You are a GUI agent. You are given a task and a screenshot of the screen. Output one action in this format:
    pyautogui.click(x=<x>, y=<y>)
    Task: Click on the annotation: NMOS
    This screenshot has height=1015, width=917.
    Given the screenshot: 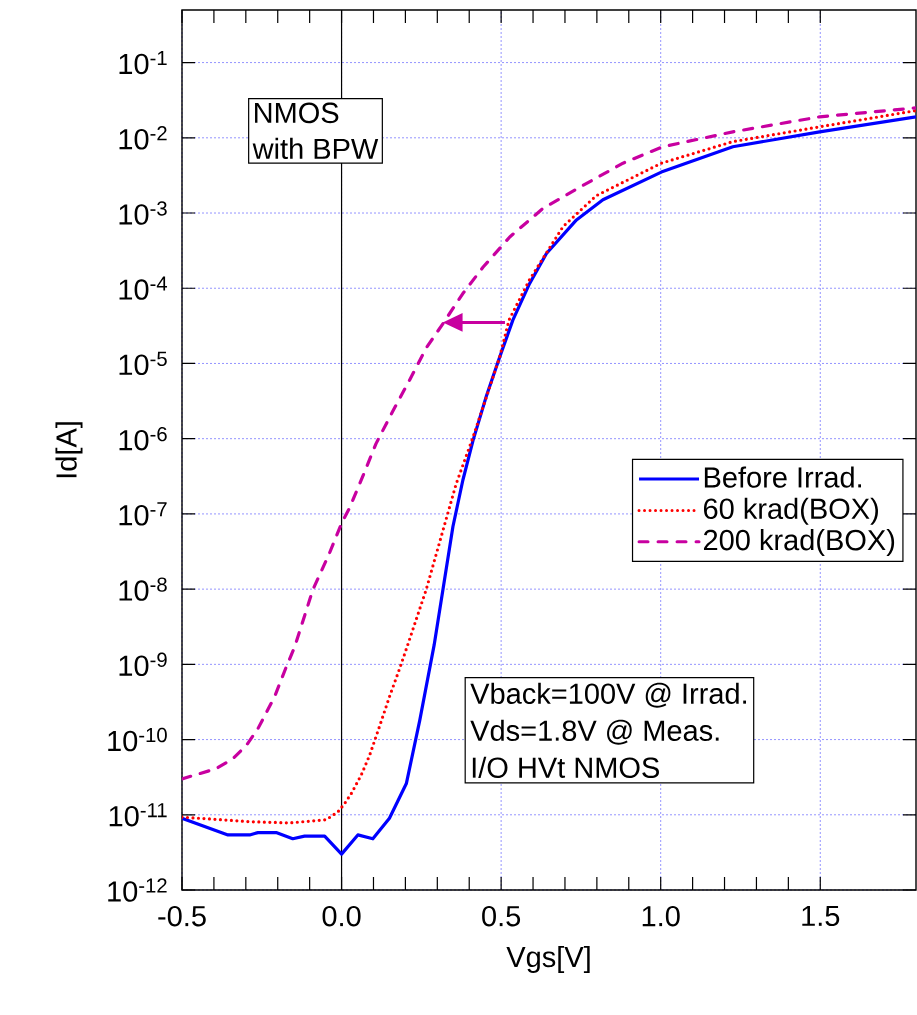 What is the action you would take?
    pyautogui.click(x=297, y=113)
    